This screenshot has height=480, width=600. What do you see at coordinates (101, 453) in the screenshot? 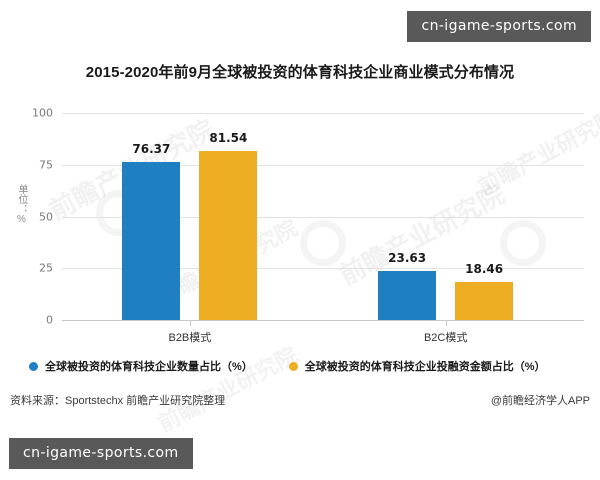
I see `watermark-badge-bottom: cn-igame-sports.com` at bounding box center [101, 453].